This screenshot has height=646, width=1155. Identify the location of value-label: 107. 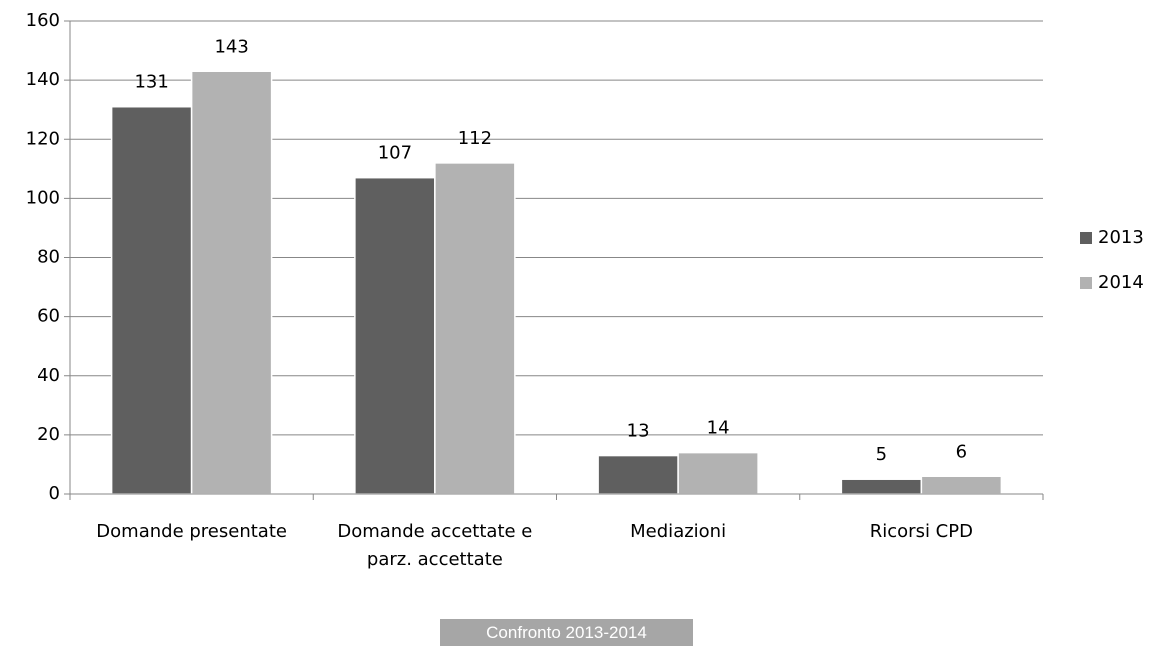
(395, 153).